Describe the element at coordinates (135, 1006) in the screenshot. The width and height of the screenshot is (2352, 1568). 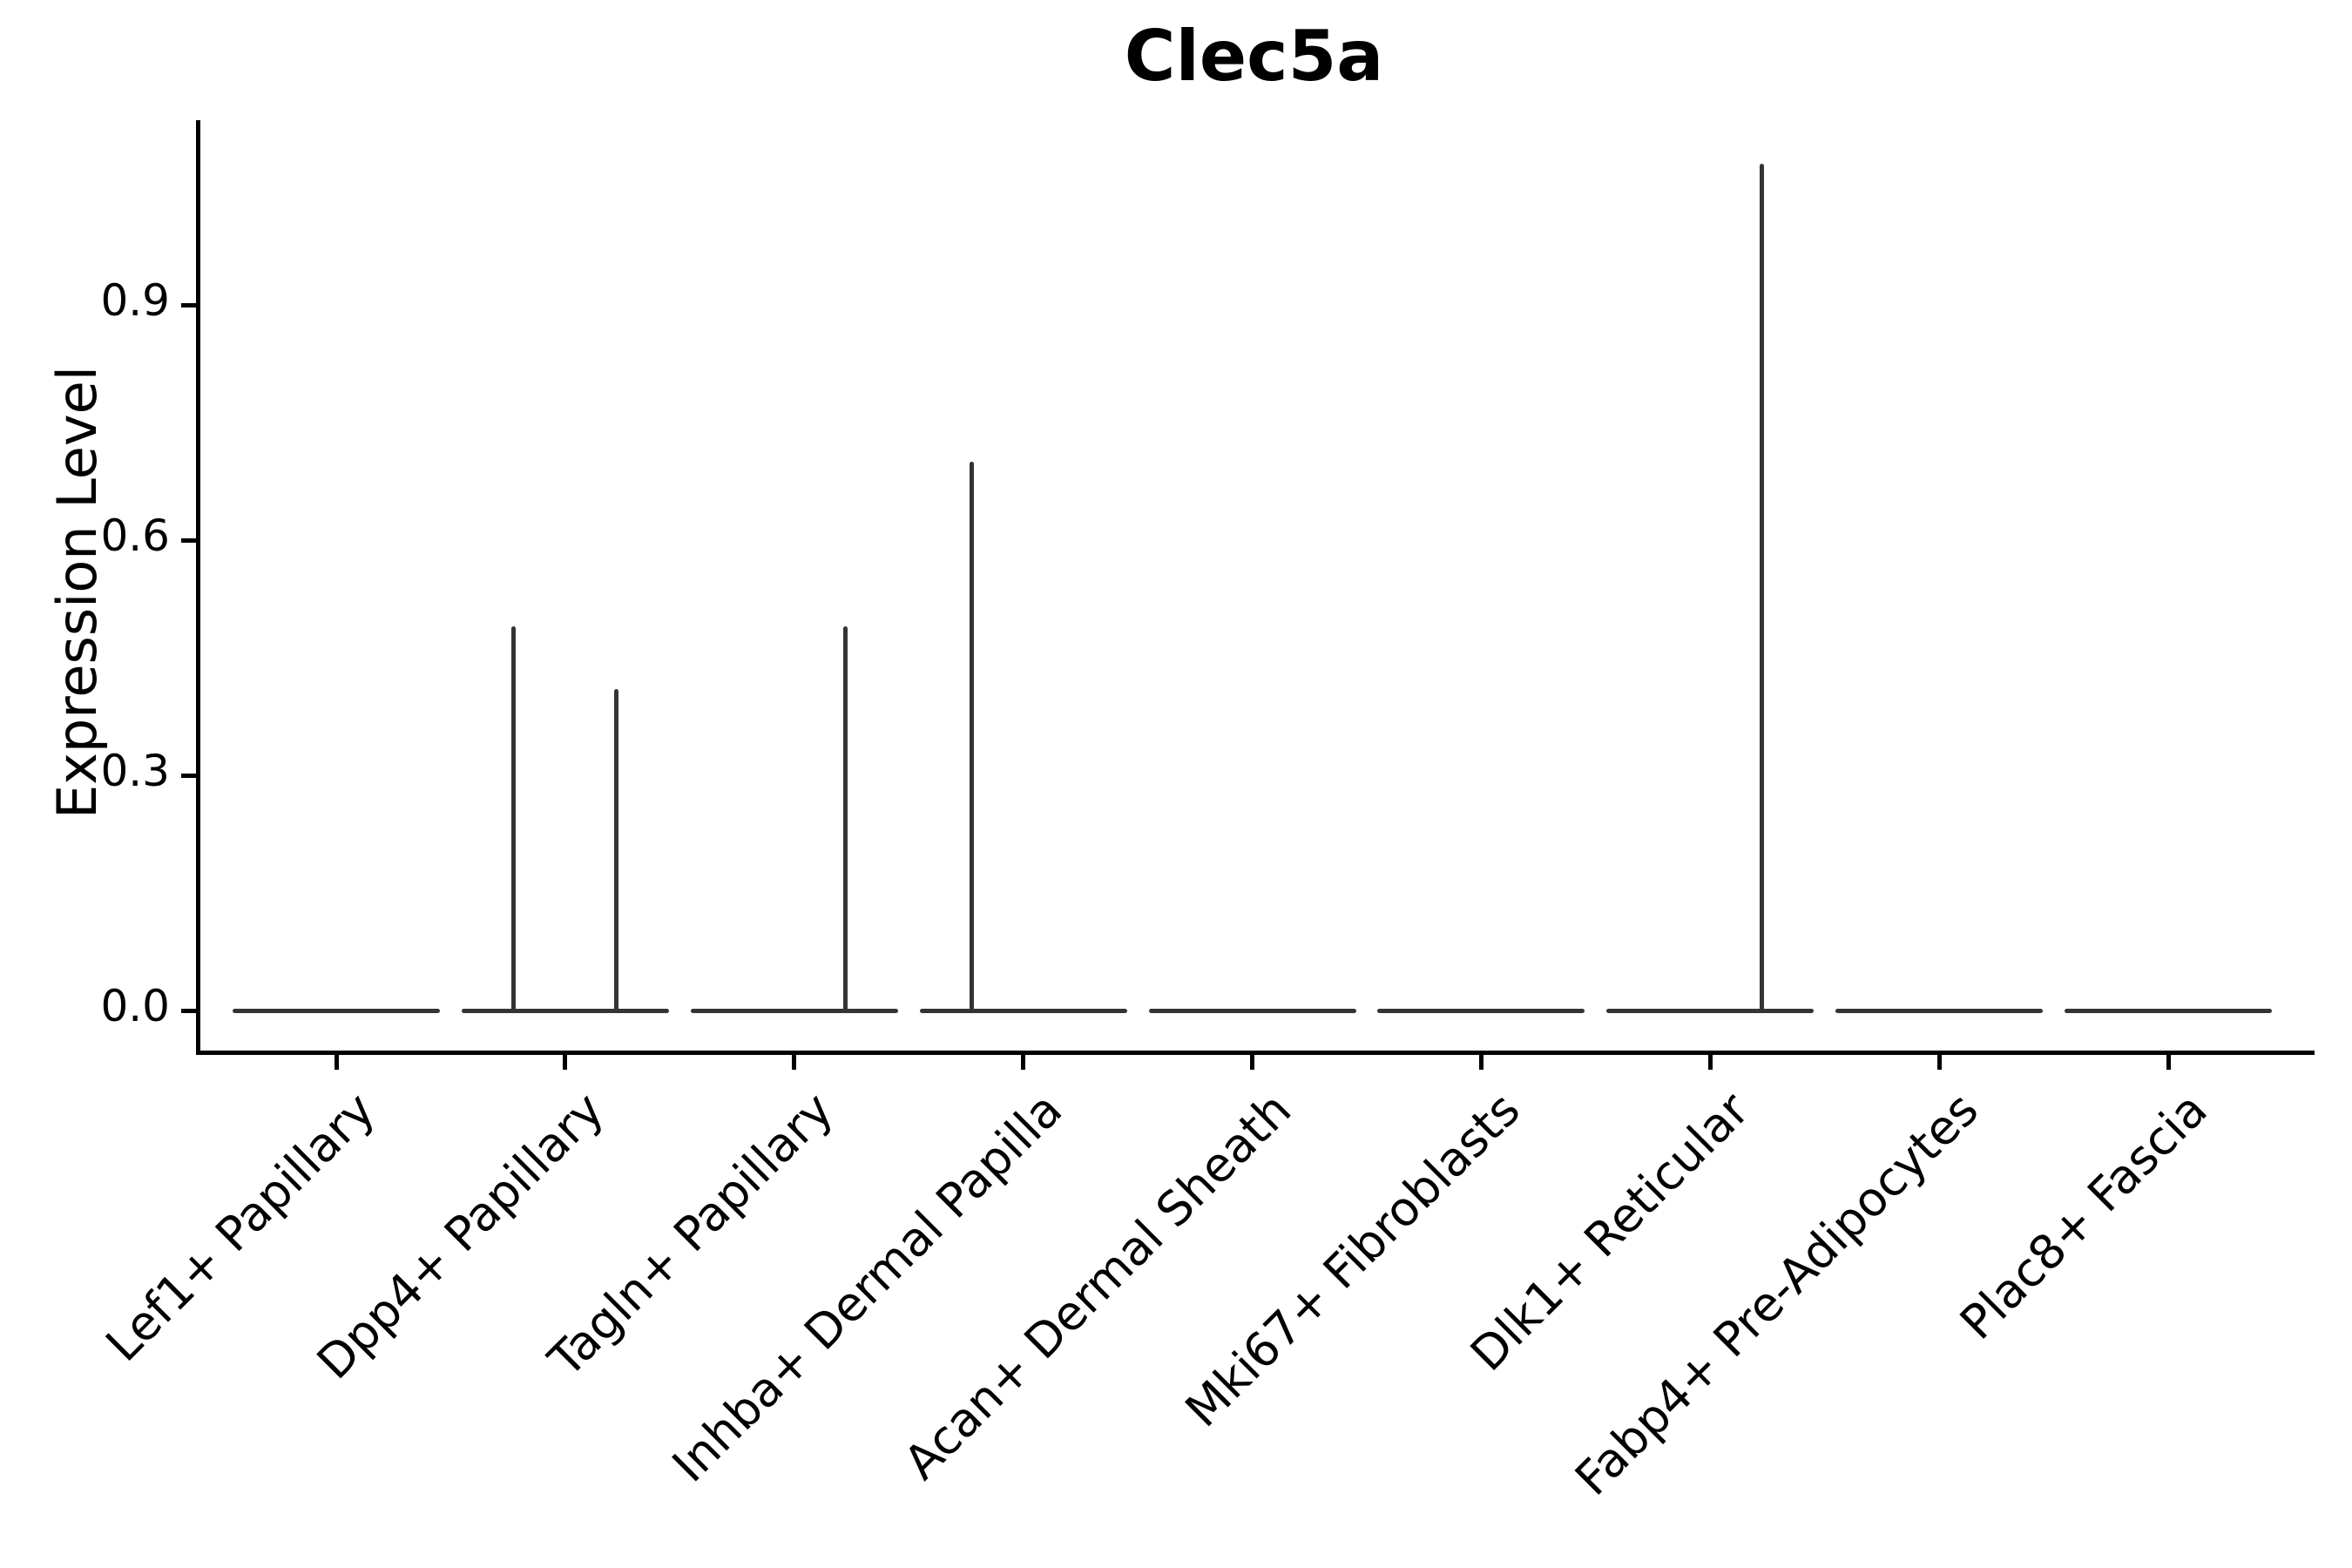
I see `y-tick-label: 0.0` at that location.